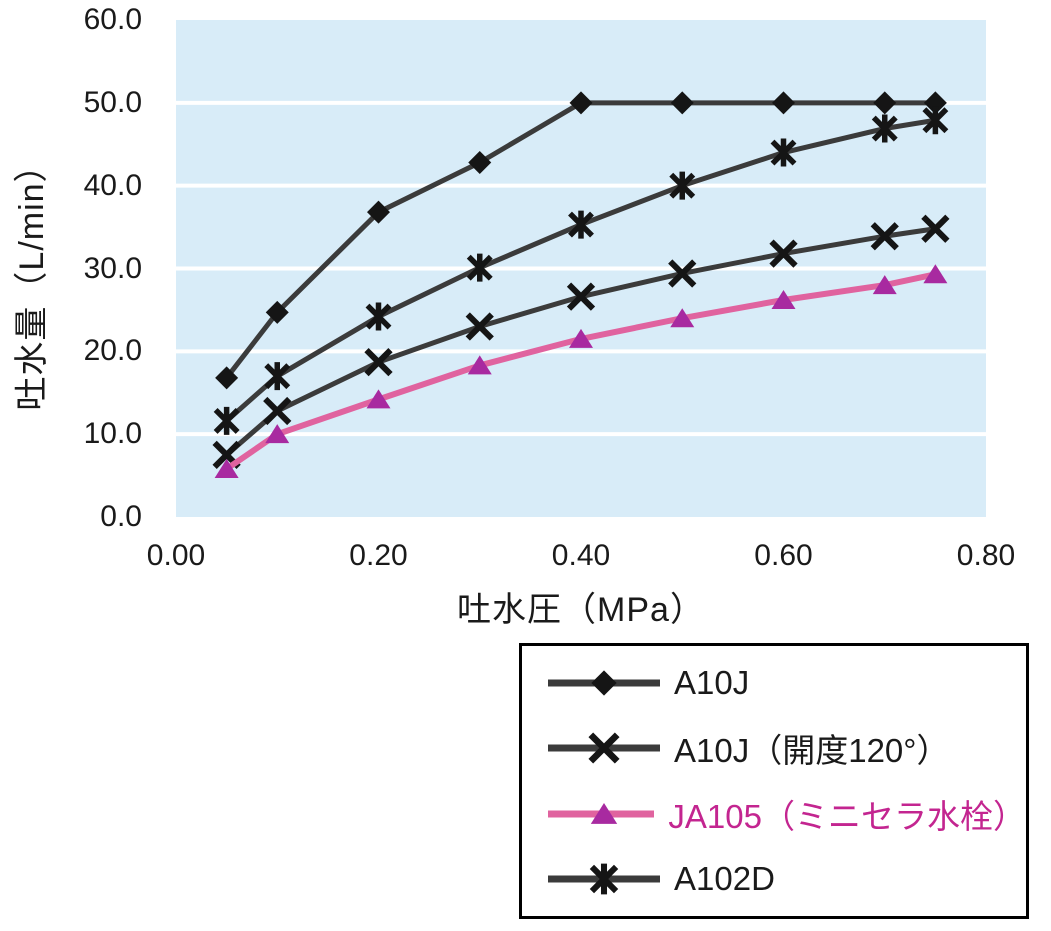 The height and width of the screenshot is (931, 1051). I want to click on legend-diamond-marker-icon, so click(604, 683).